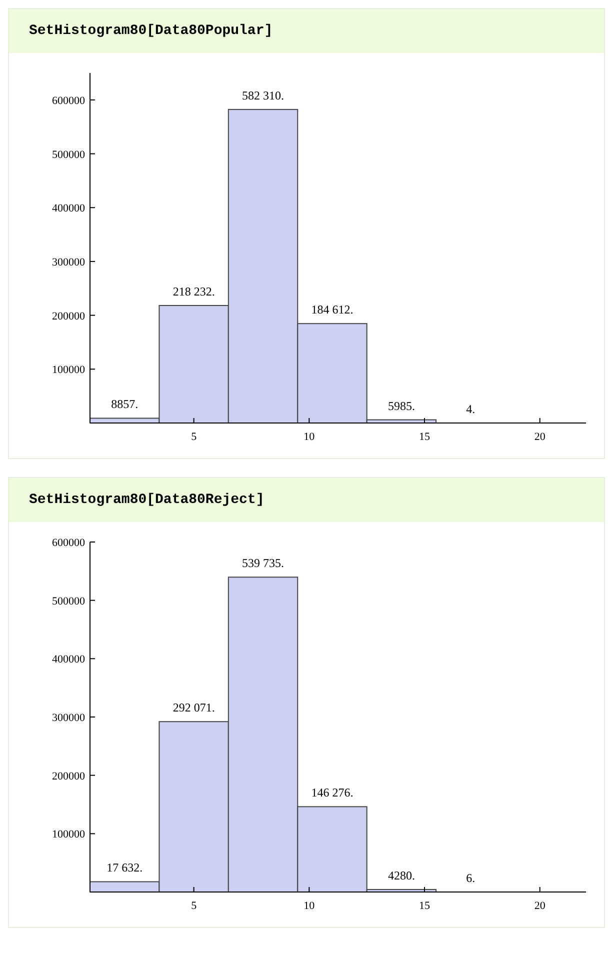 The image size is (613, 976). I want to click on chart-title: SetHistogram80[Data80Popular], so click(306, 31).